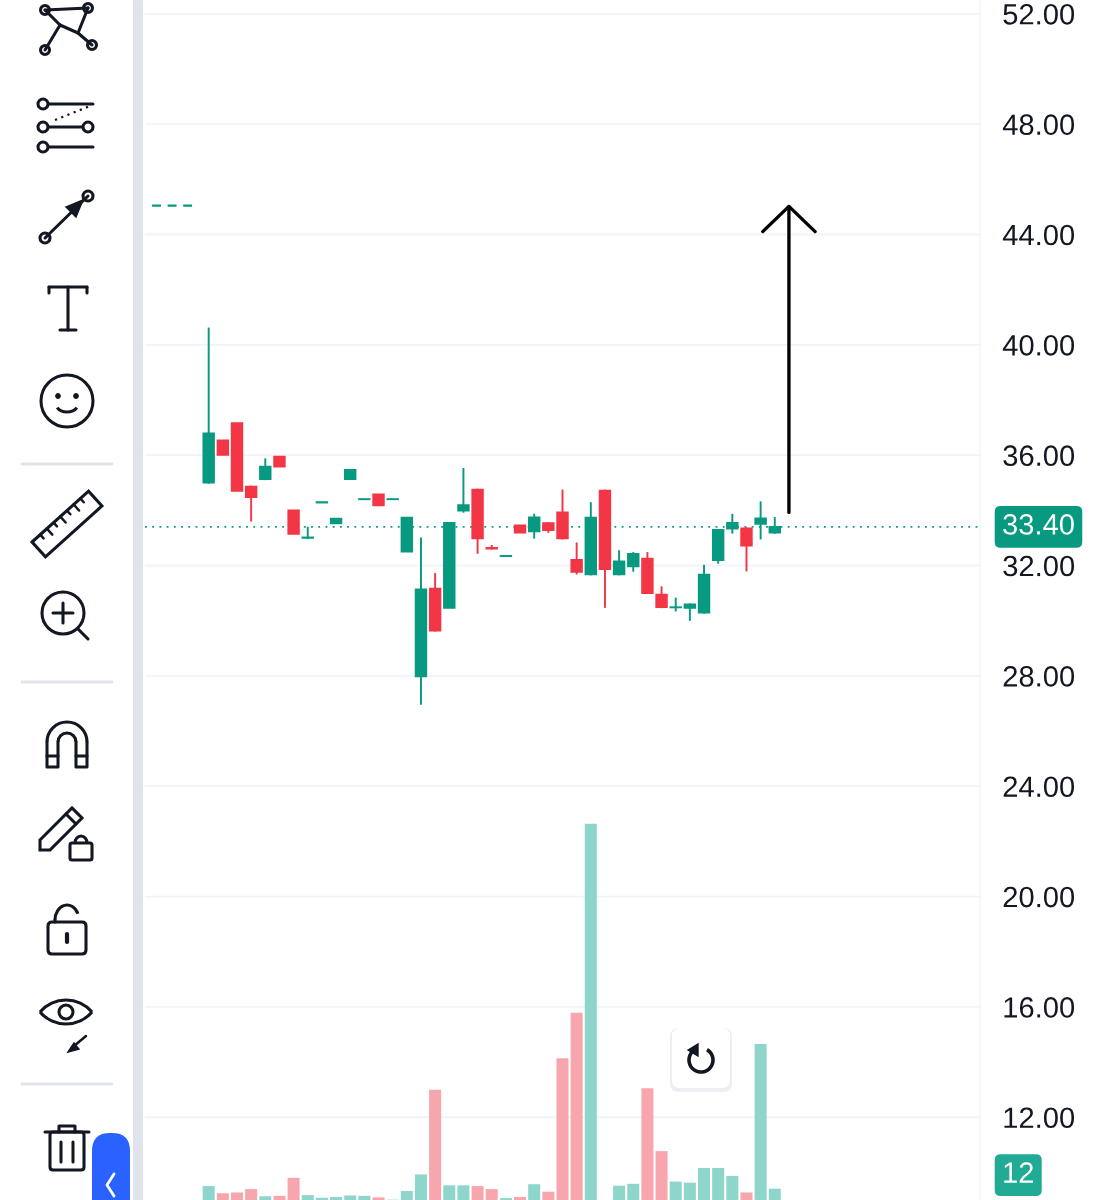  What do you see at coordinates (1039, 1118) in the screenshot?
I see `y-tick-label: 12.00` at bounding box center [1039, 1118].